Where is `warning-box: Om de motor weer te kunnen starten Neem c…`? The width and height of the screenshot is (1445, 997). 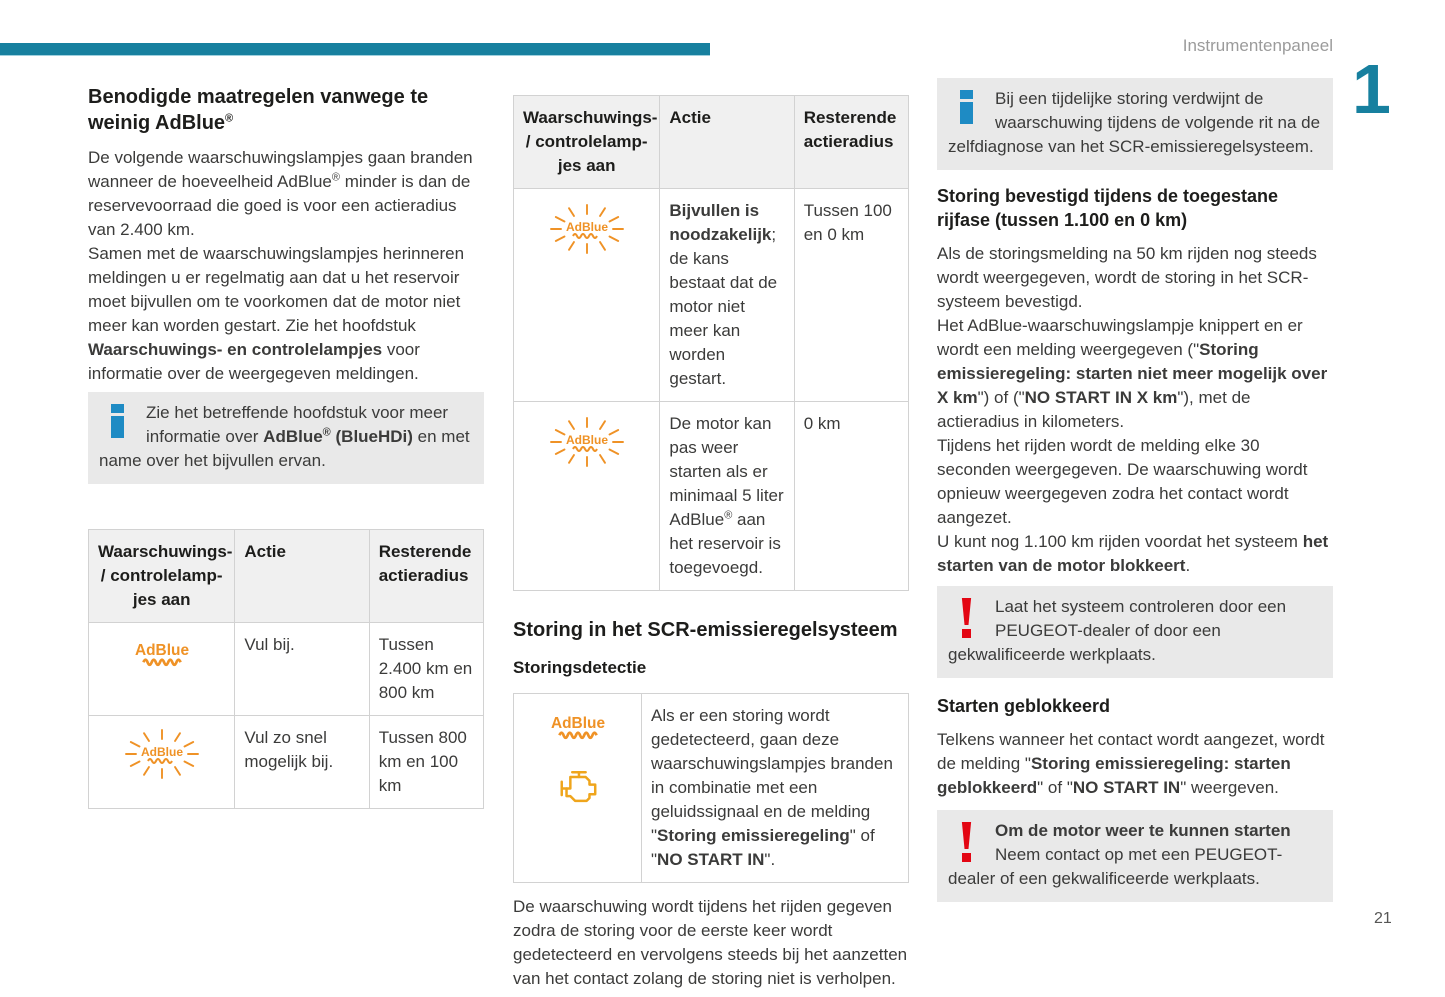
warning-box: Om de motor weer te kunnen starten Neem c… is located at coordinates (1135, 856).